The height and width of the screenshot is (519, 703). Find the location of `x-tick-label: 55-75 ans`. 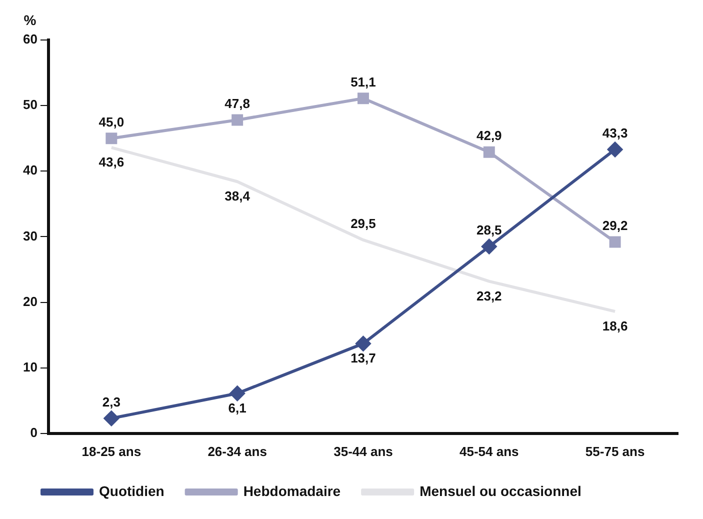

x-tick-label: 55-75 ans is located at coordinates (615, 451).